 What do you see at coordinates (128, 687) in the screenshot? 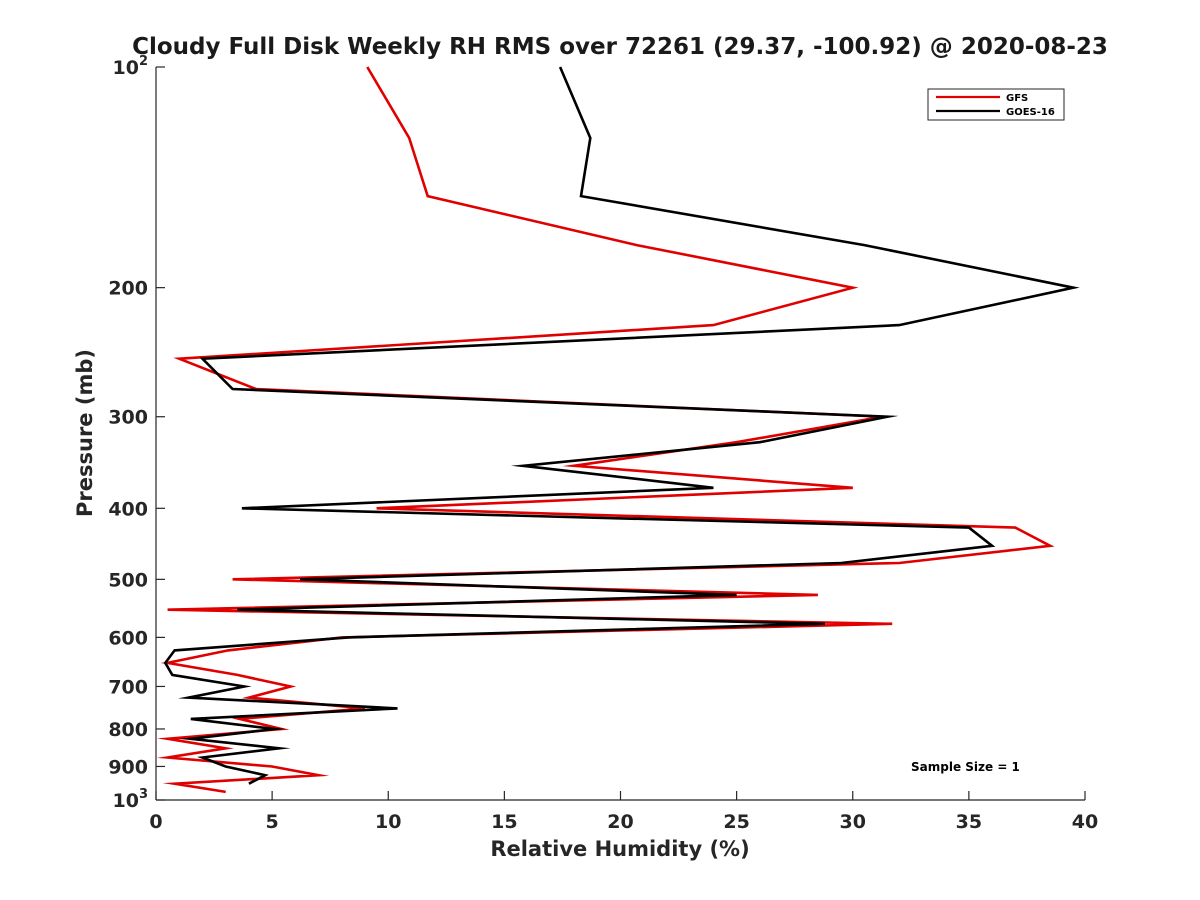
I see `y-tick-label: 700` at bounding box center [128, 687].